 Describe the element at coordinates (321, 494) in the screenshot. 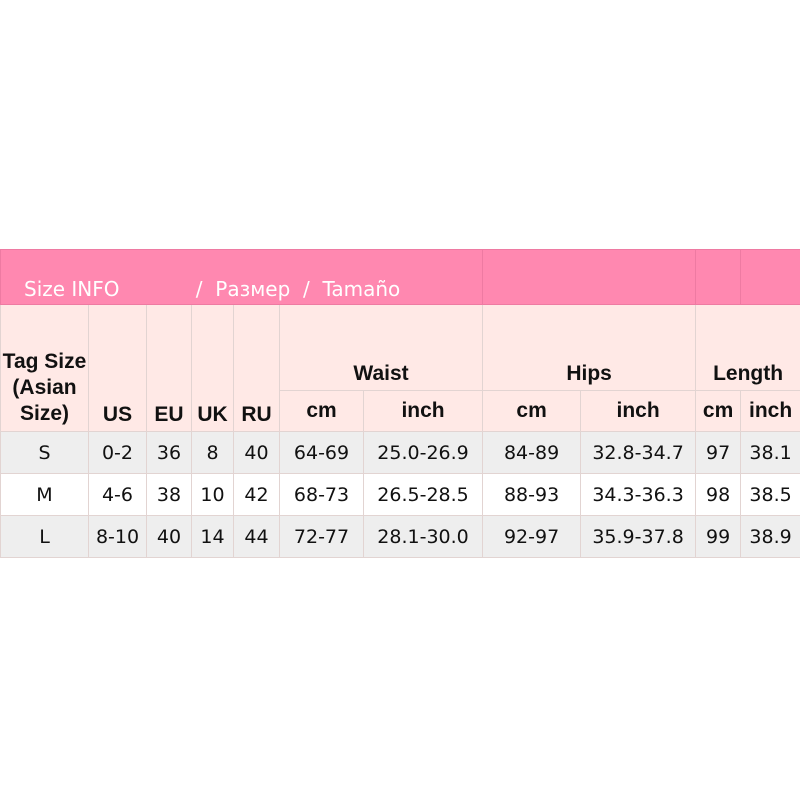

I see `table-cell: 68-73` at that location.